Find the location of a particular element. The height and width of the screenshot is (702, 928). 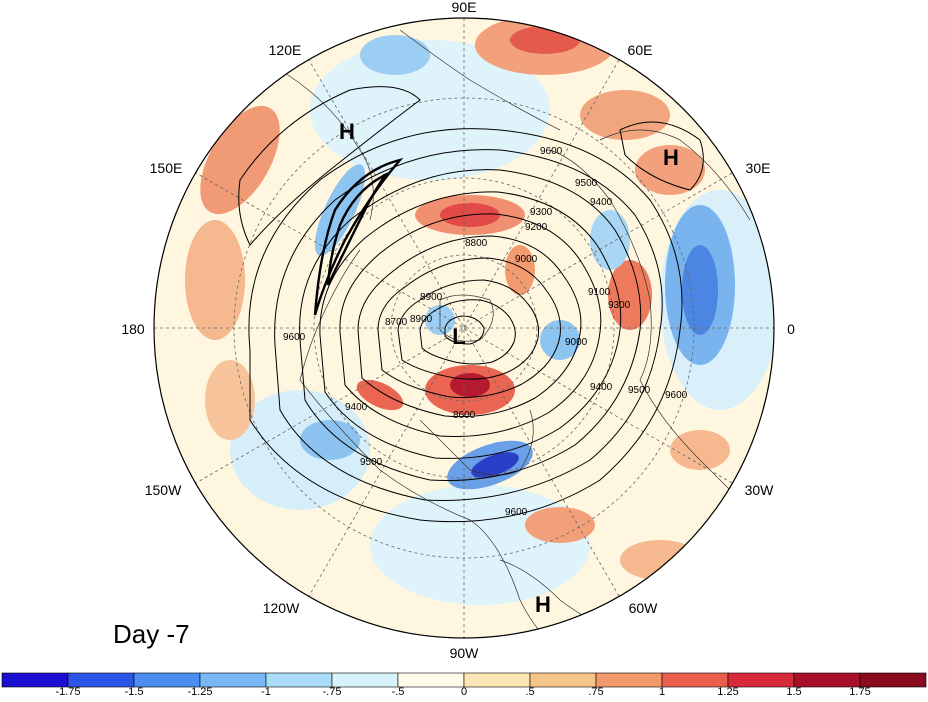

colorbar-tick-label: .75 is located at coordinates (596, 692).